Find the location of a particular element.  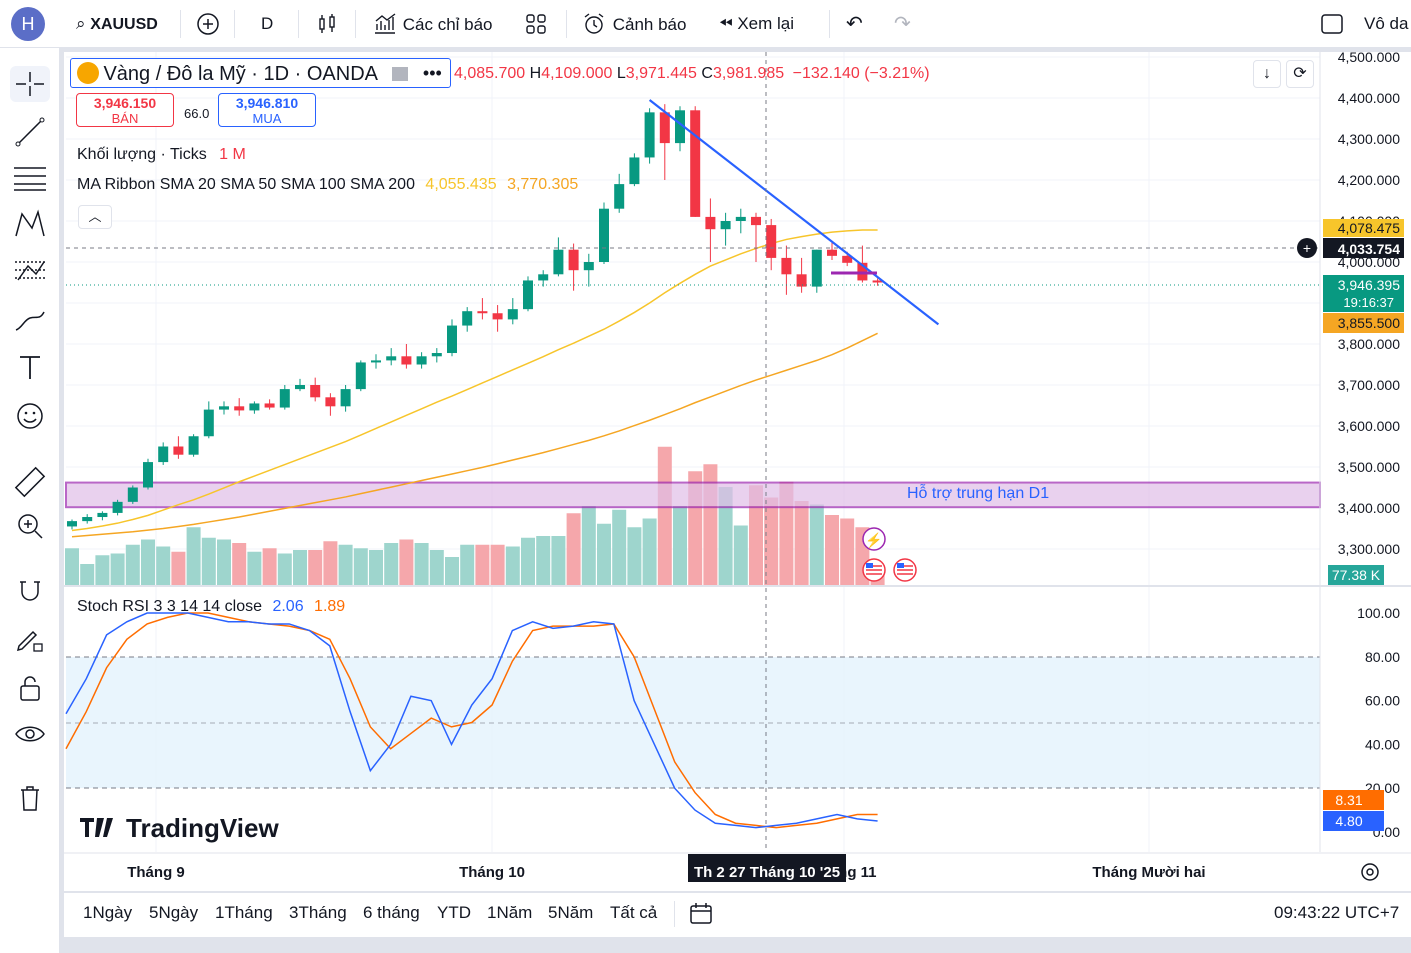

range-5d: 5Ngày is located at coordinates (174, 912).